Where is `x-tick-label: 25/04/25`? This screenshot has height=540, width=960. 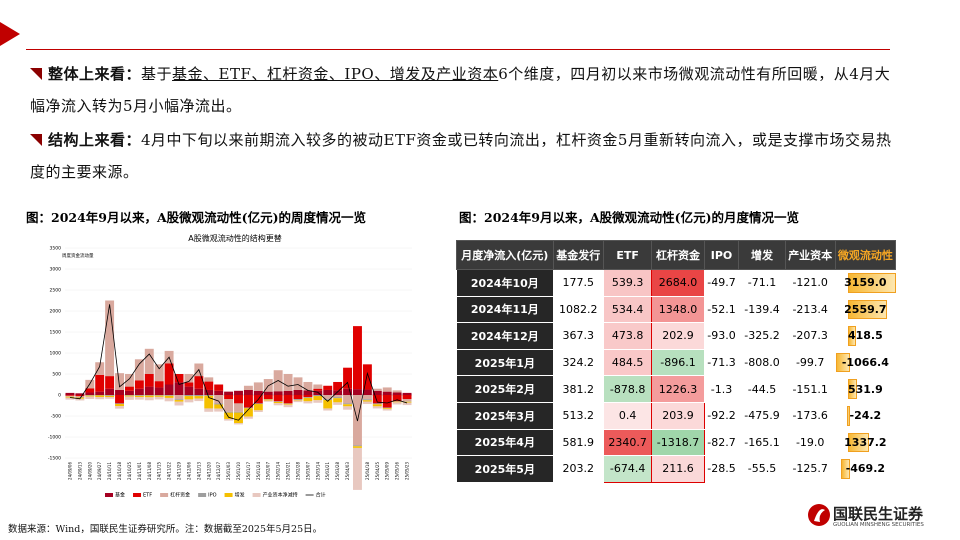
x-tick-label: 25/04/25 is located at coordinates (377, 471).